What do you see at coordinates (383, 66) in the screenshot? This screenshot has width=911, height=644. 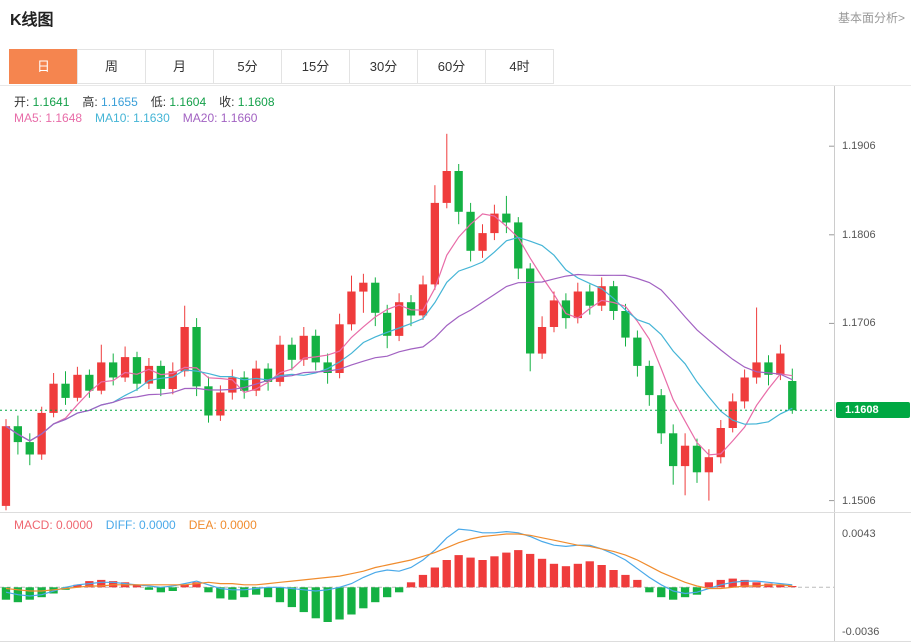 I see `tab-30min: 30分` at bounding box center [383, 66].